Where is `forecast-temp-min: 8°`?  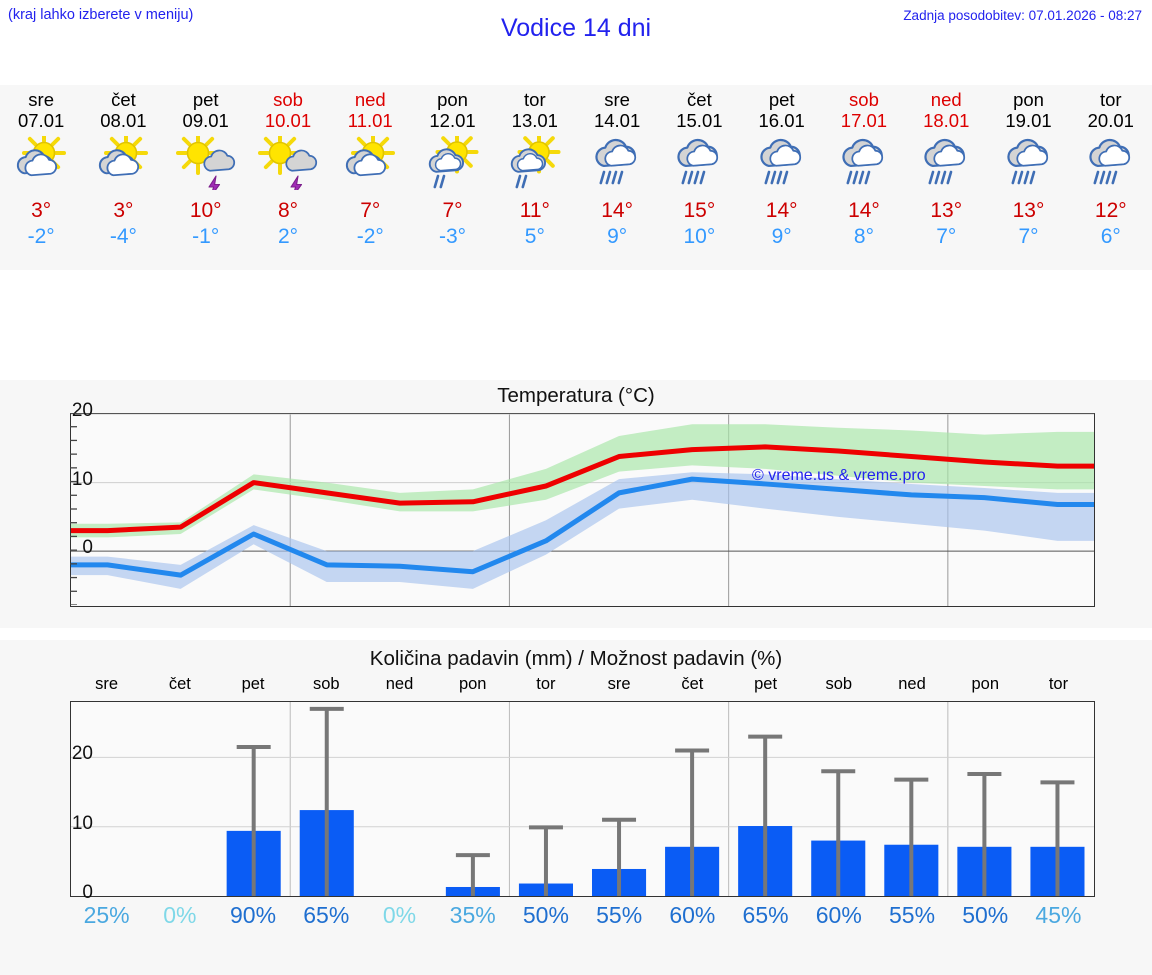
forecast-temp-min: 8° is located at coordinates (863, 236).